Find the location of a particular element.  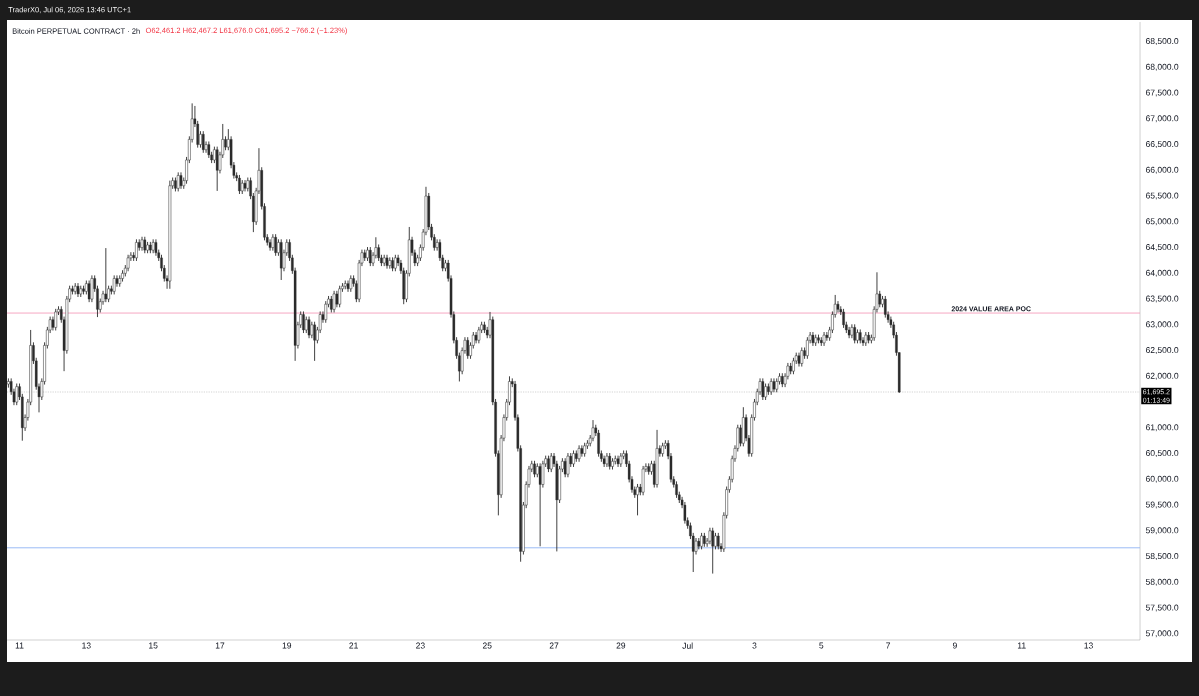

y-tick-label: 60,500.0 is located at coordinates (1162, 454).